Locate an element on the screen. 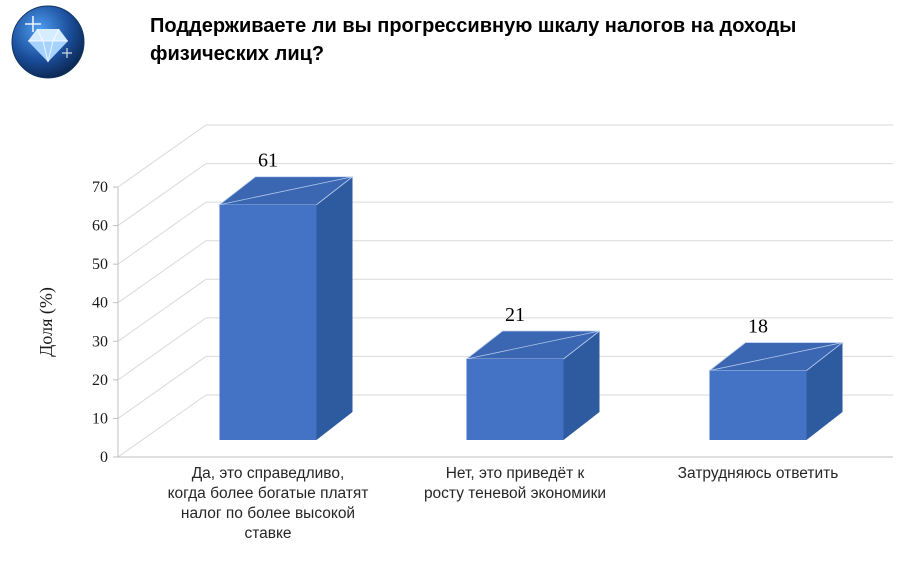 This screenshot has height=583, width=913. y-tick-label: 20 is located at coordinates (100, 380).